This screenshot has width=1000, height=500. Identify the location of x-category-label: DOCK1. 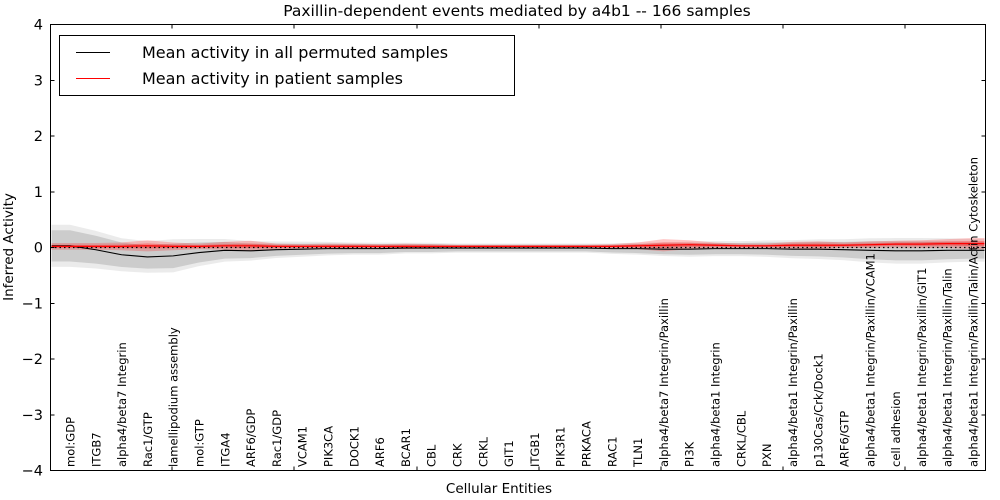
(354, 446).